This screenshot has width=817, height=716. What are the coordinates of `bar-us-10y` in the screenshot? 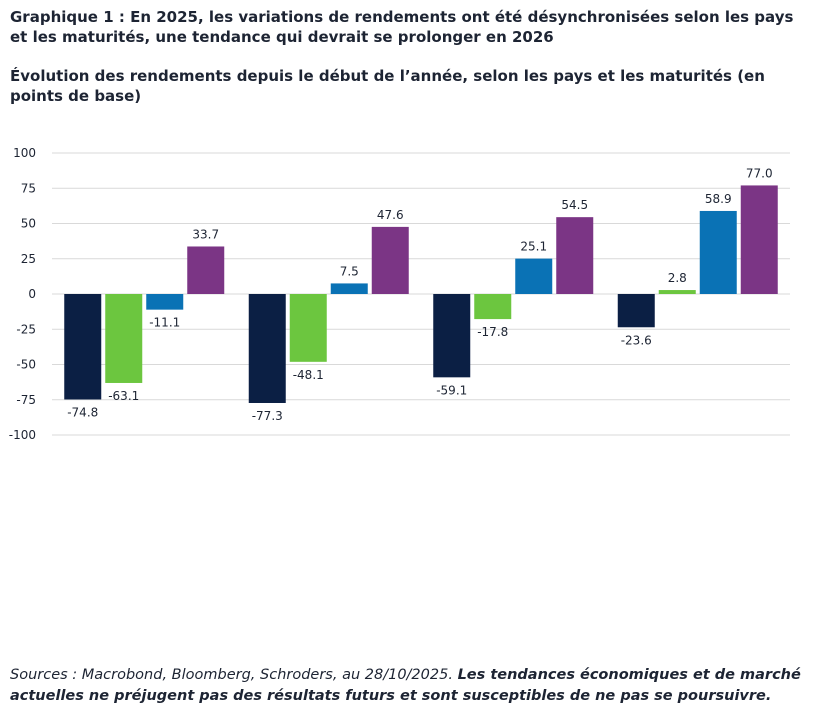 It's located at (452, 336).